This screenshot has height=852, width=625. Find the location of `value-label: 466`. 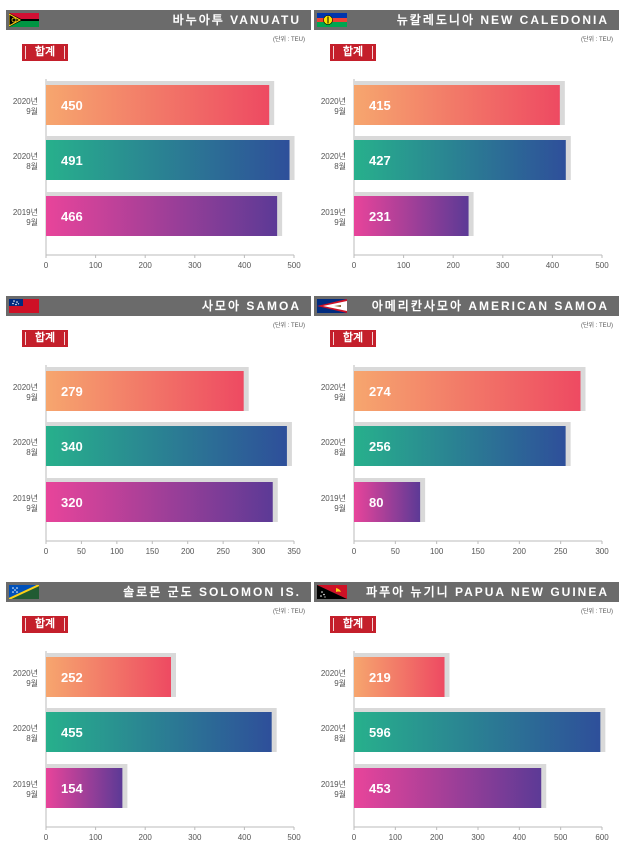

value-label: 466 is located at coordinates (72, 216).